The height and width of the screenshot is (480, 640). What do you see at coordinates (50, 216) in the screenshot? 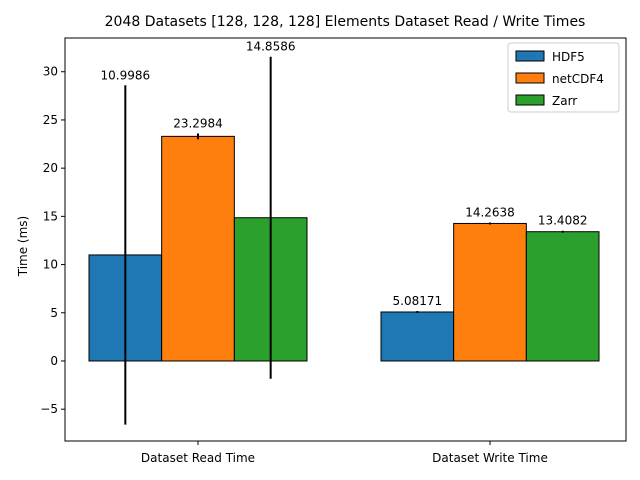
I see `y-tick-label: 15` at bounding box center [50, 216].